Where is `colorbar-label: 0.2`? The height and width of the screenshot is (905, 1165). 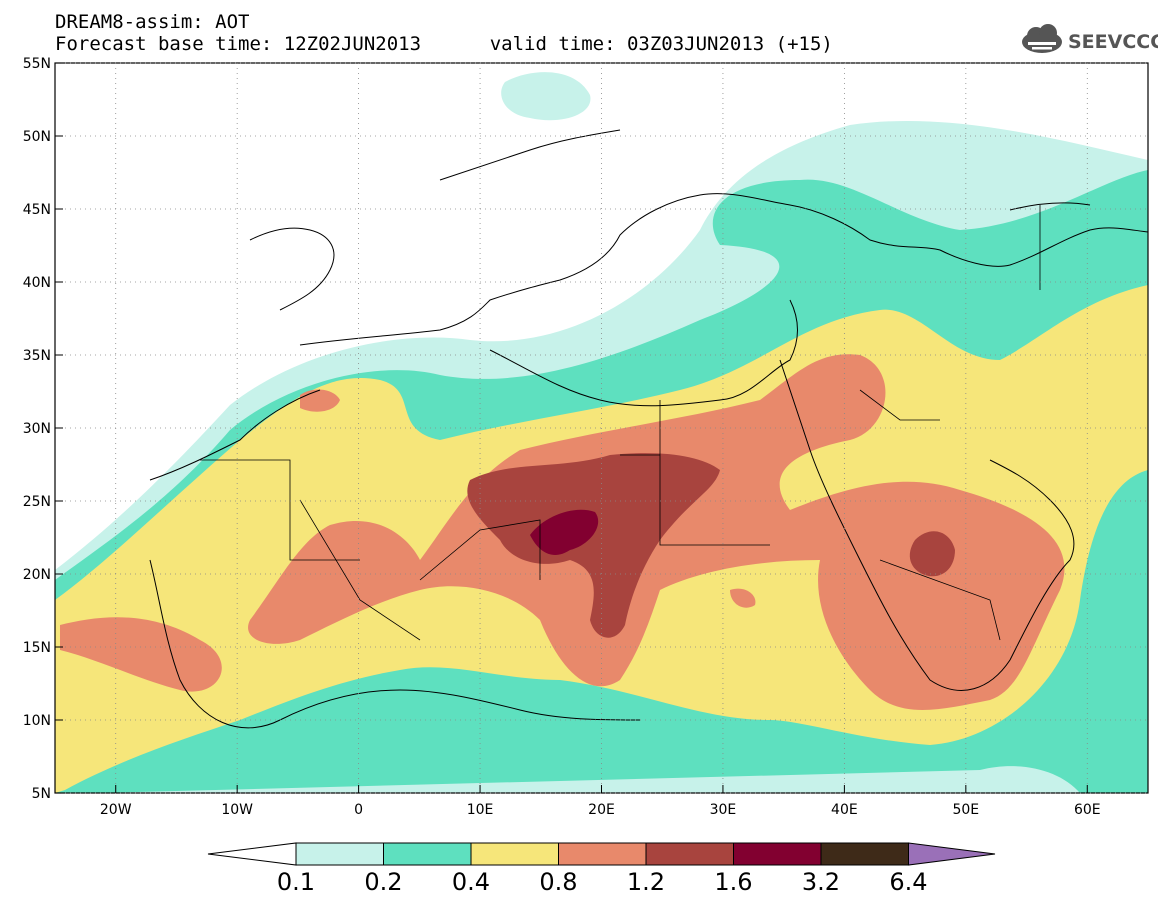 colorbar-label: 0.2 is located at coordinates (383, 882).